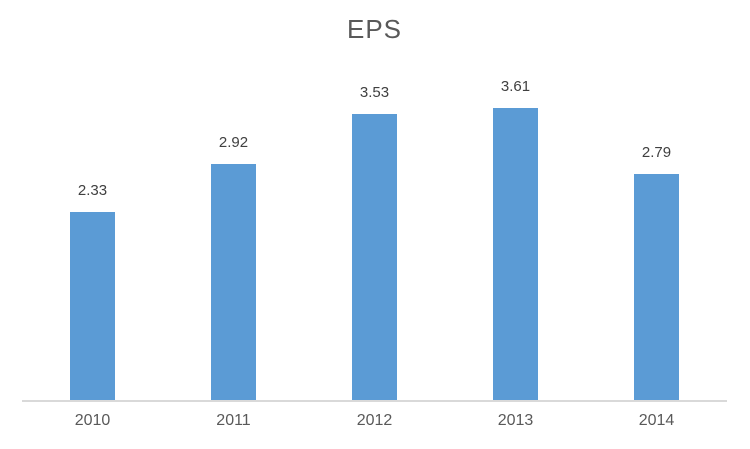 The width and height of the screenshot is (750, 449). Describe the element at coordinates (233, 420) in the screenshot. I see `x-tick-label-2011: 2011` at that location.